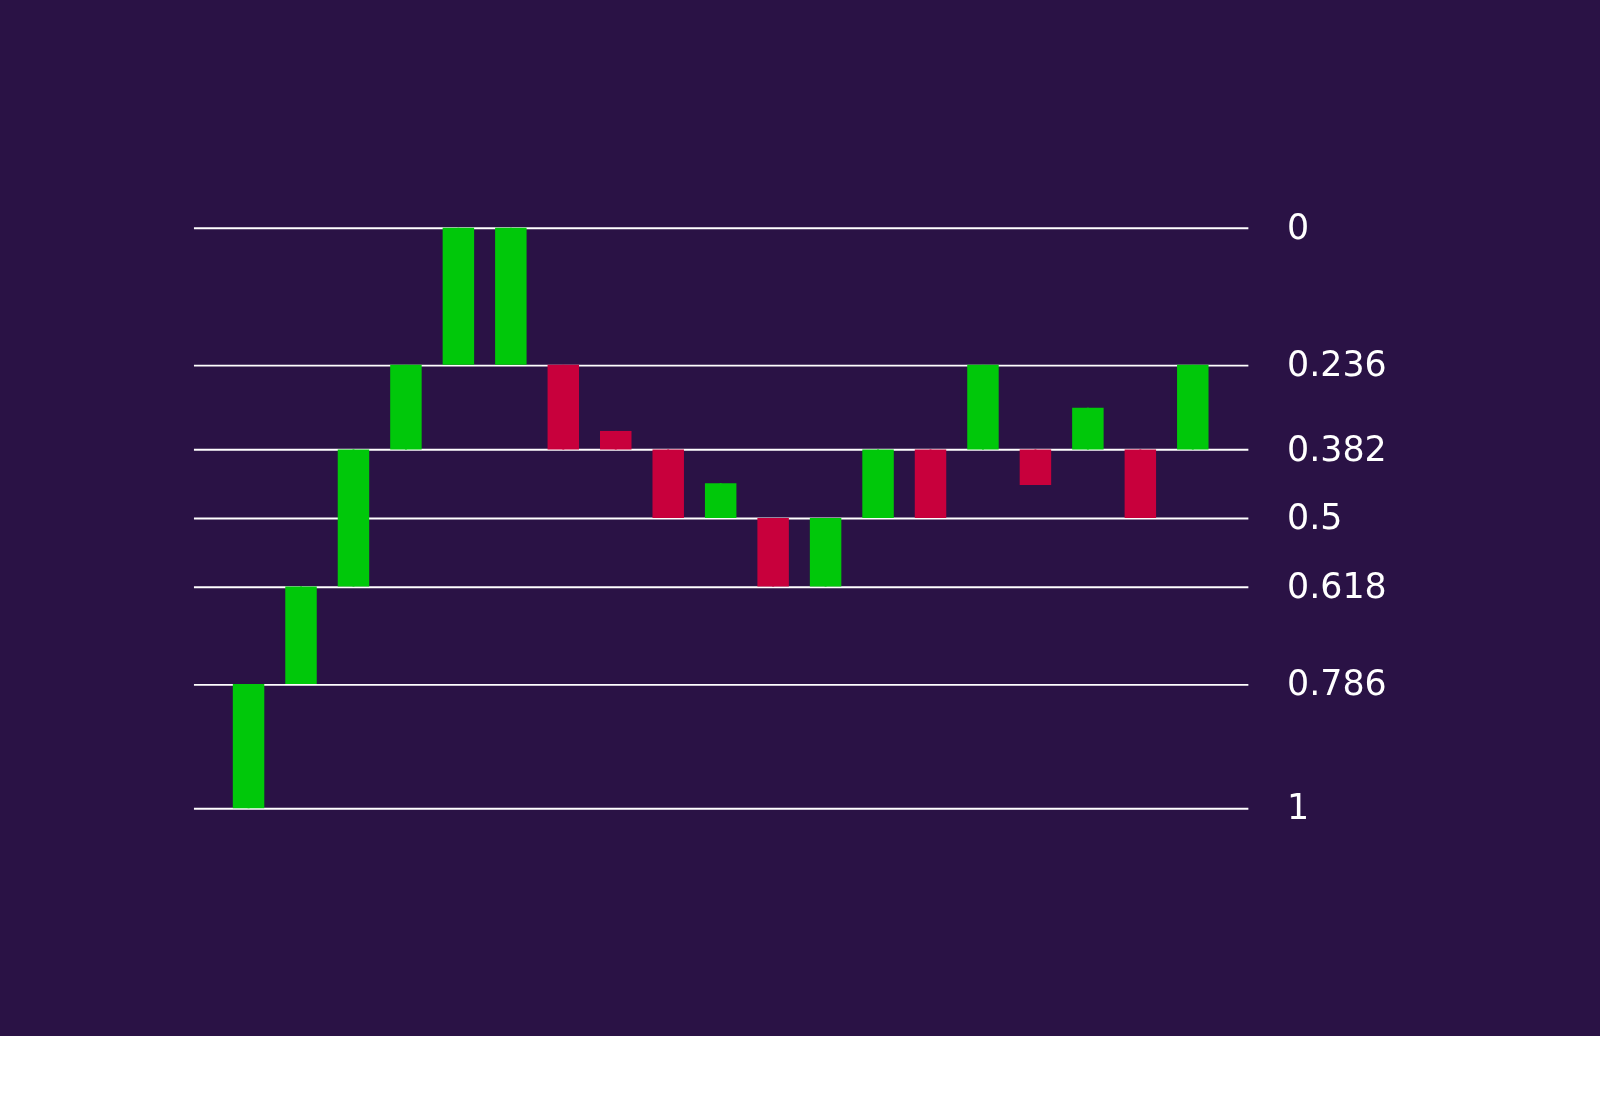  What do you see at coordinates (1298, 226) in the screenshot?
I see `y-tick-label: 0` at bounding box center [1298, 226].